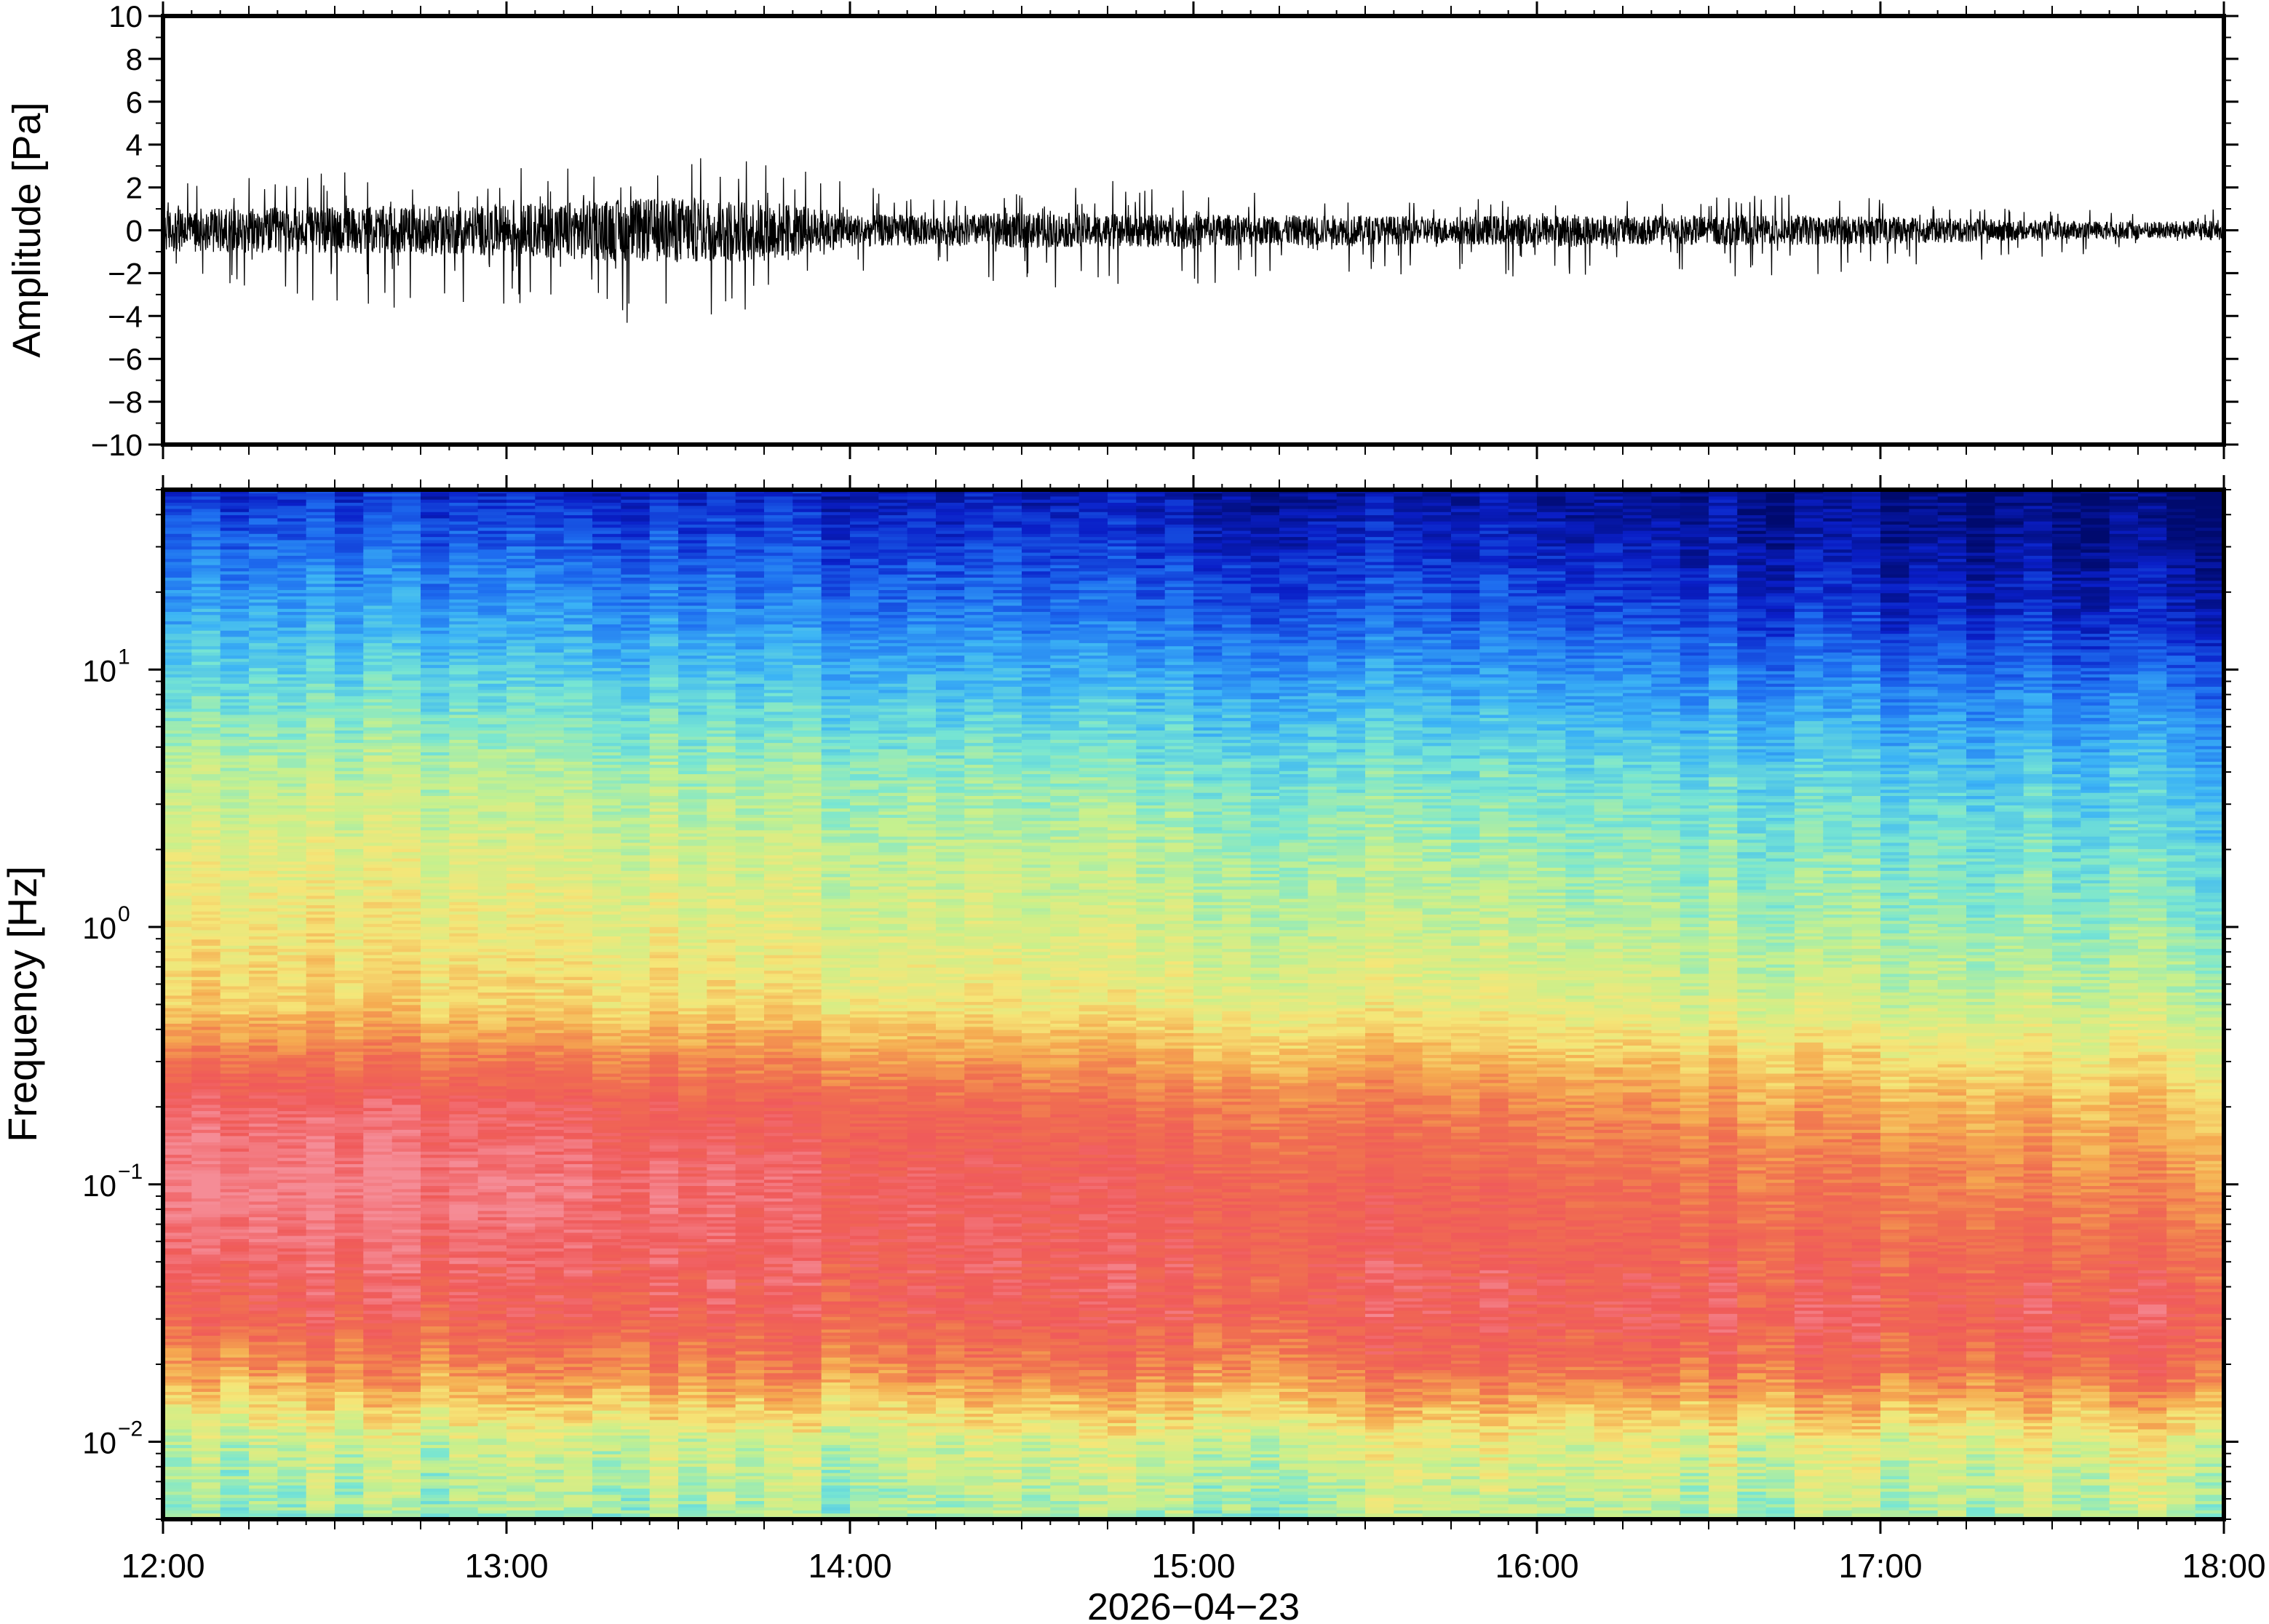 The height and width of the screenshot is (1624, 2269). Describe the element at coordinates (126, 359) in the screenshot. I see `waveform-y-tick-label: −6` at that location.